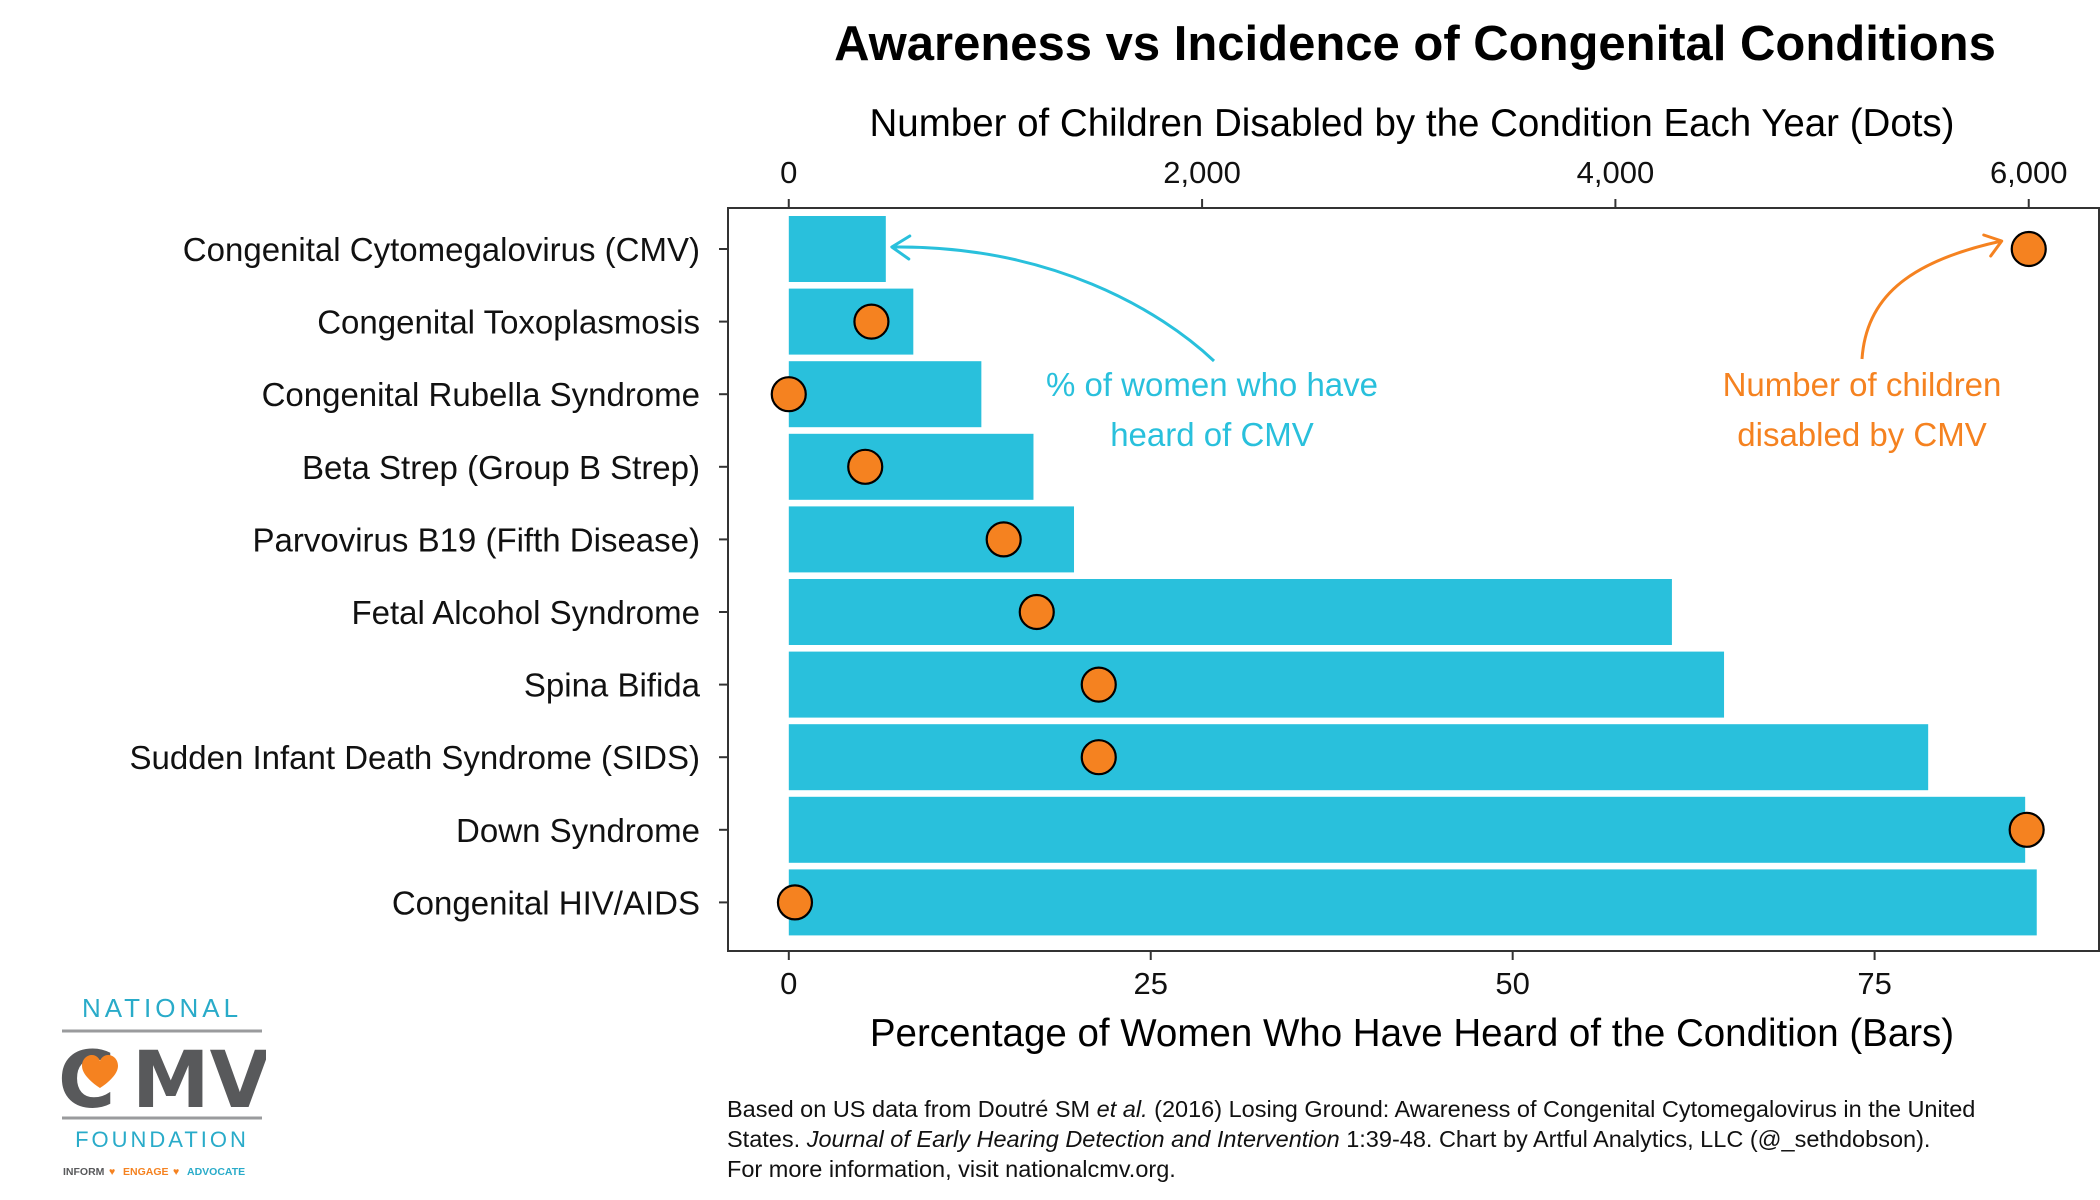  I want to click on caption-line-1-text: Based on US data from Doutré SM, so click(912, 1109).